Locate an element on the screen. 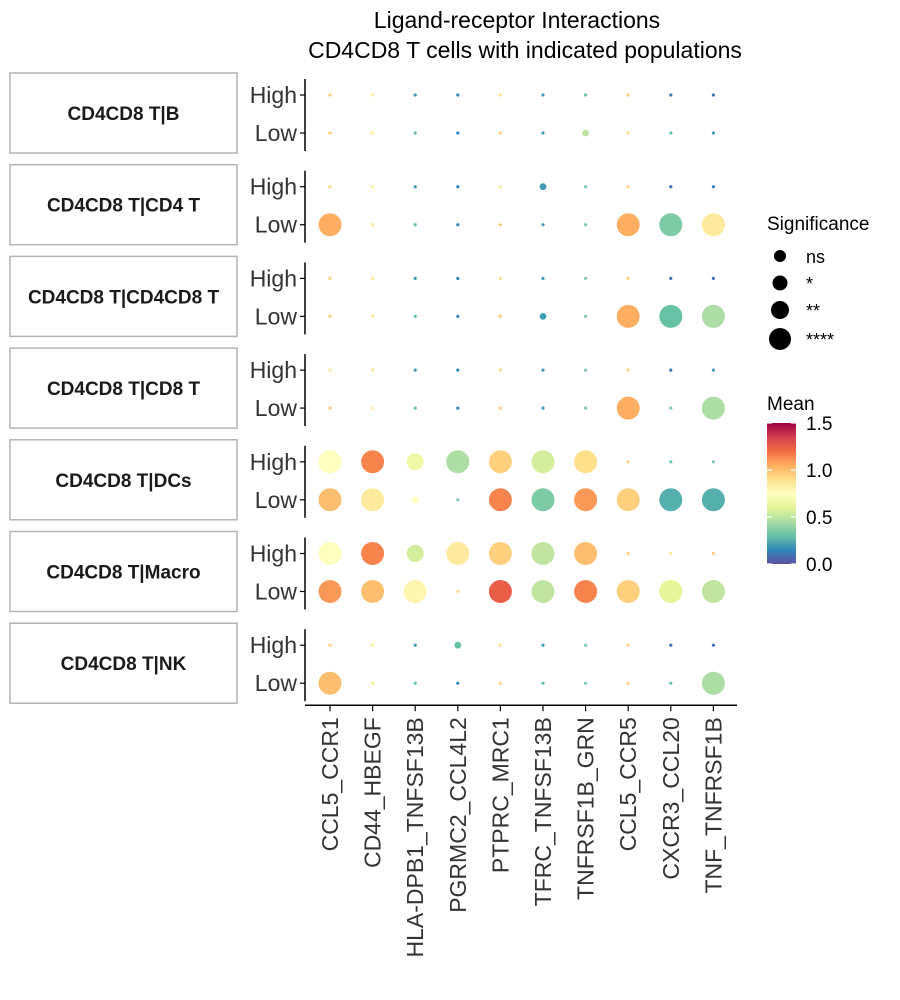  significance-legend: Significance ns******* is located at coordinates (818, 282).